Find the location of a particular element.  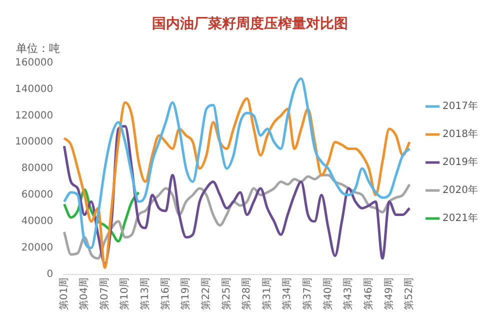

x-tick-label: 第28周 is located at coordinates (246, 293).